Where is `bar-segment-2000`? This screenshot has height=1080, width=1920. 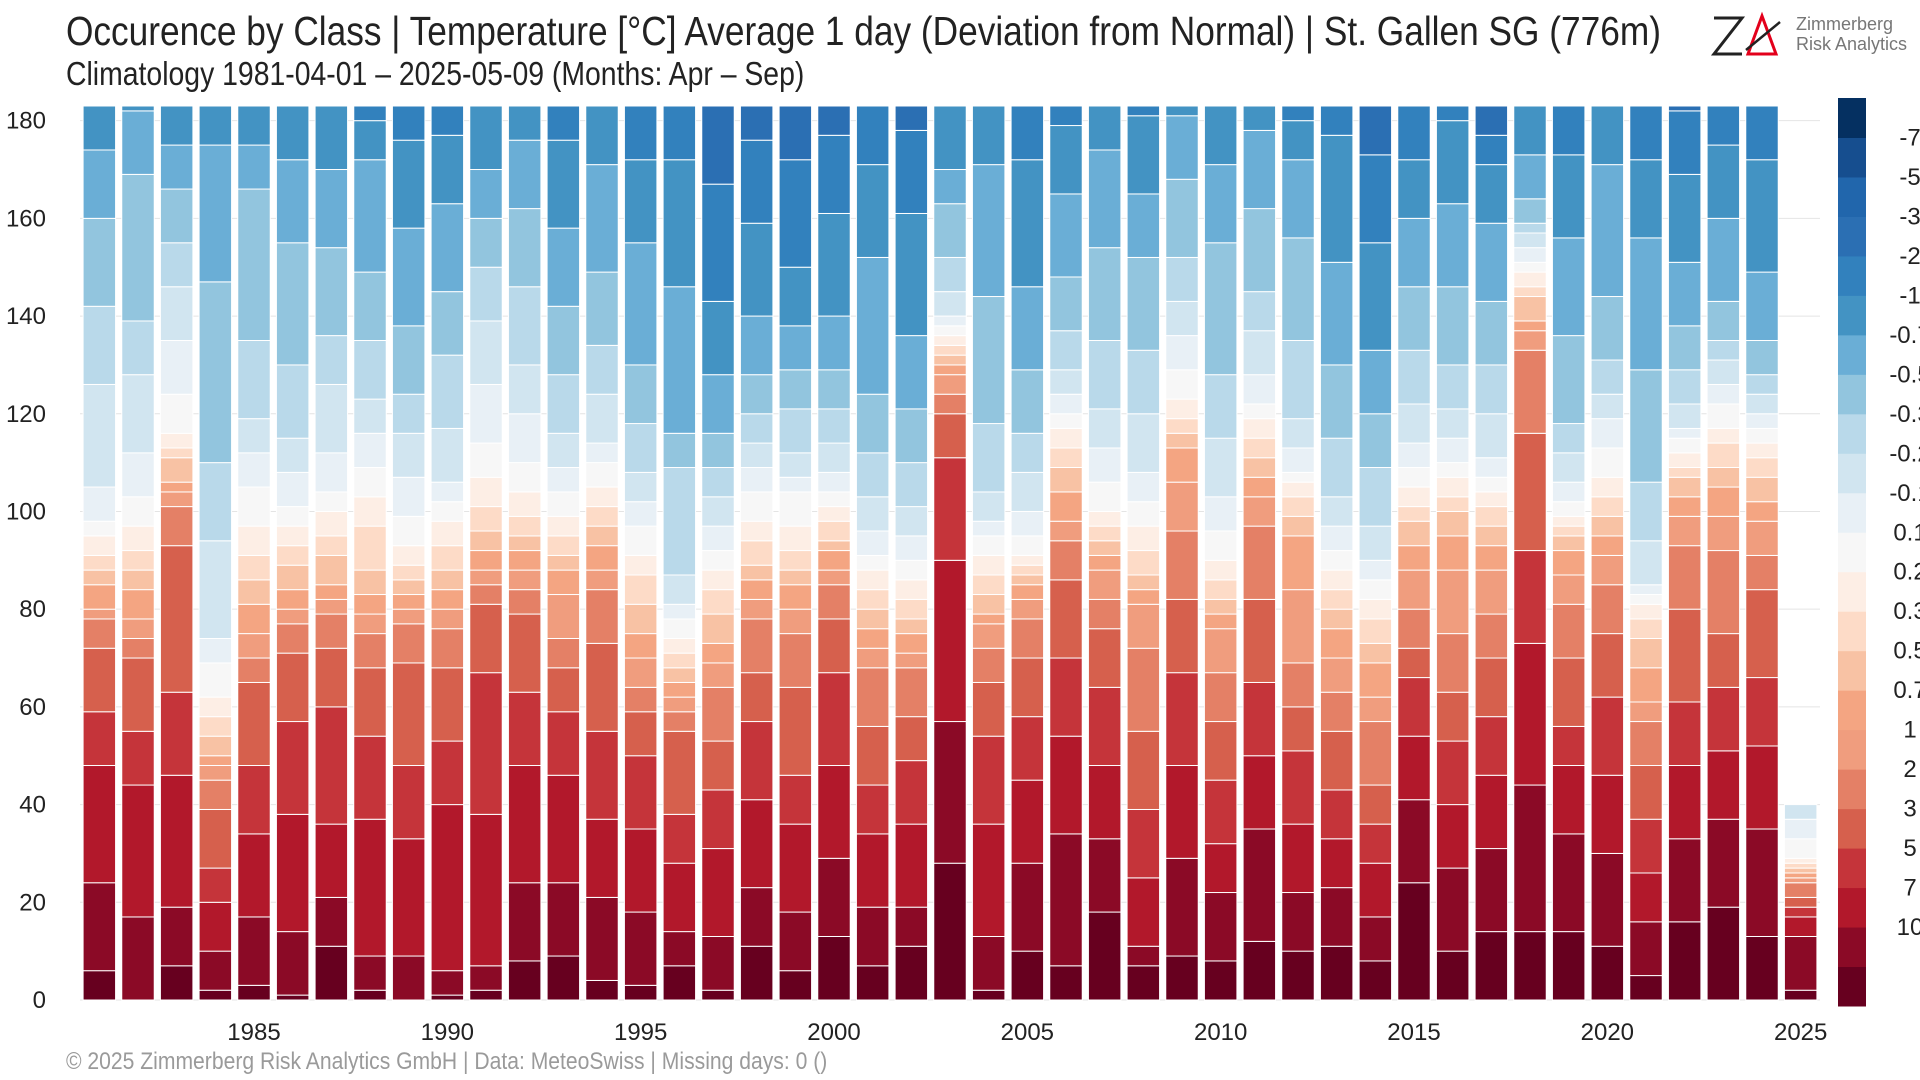 bar-segment-2000 is located at coordinates (834, 389).